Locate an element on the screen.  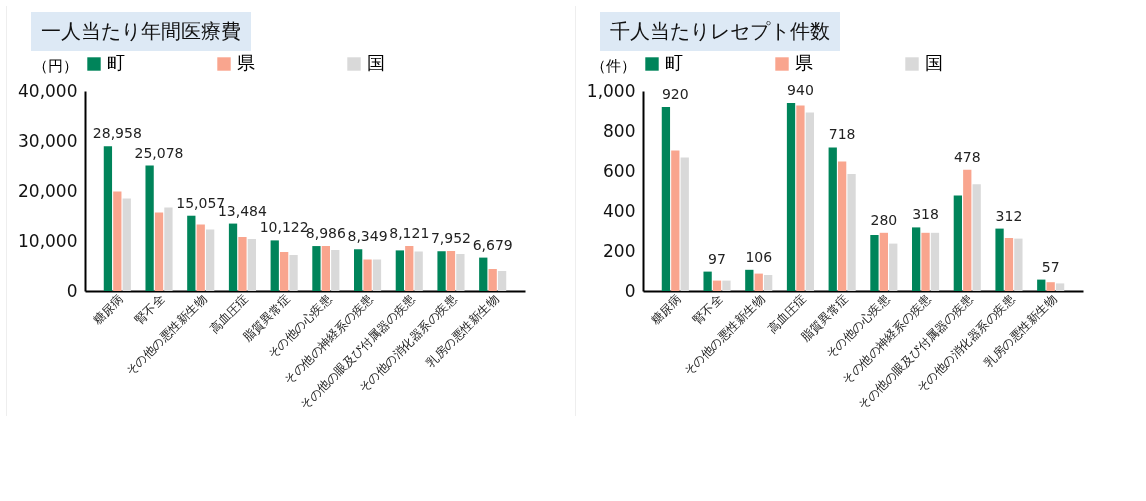
data-label: 318 is located at coordinates (925, 214).